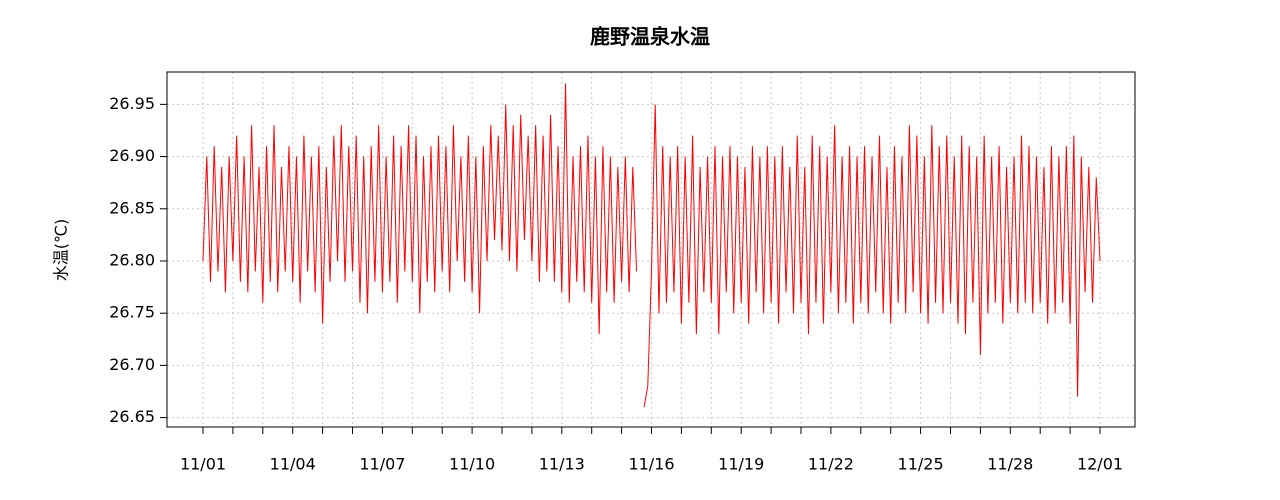 The height and width of the screenshot is (500, 1280). Describe the element at coordinates (132, 312) in the screenshot. I see `y-tick-label: 26.75` at that location.